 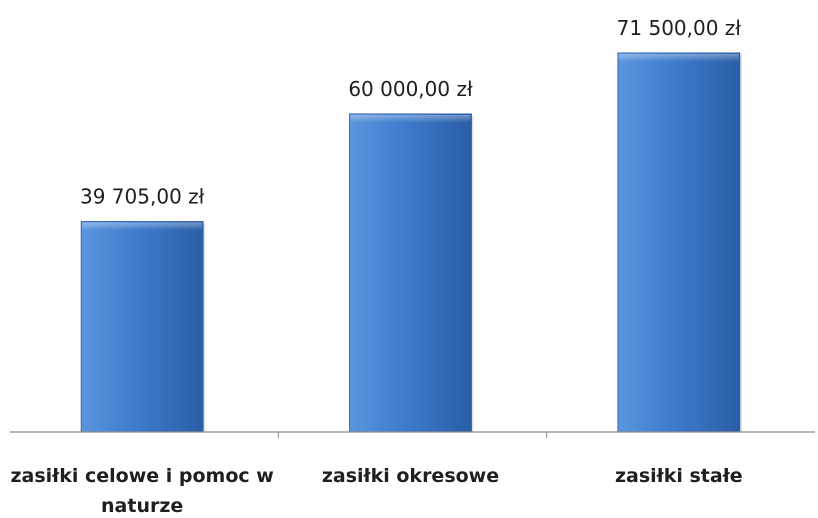 I want to click on bar-value-label: 60 000,00 zł, so click(x=410, y=89).